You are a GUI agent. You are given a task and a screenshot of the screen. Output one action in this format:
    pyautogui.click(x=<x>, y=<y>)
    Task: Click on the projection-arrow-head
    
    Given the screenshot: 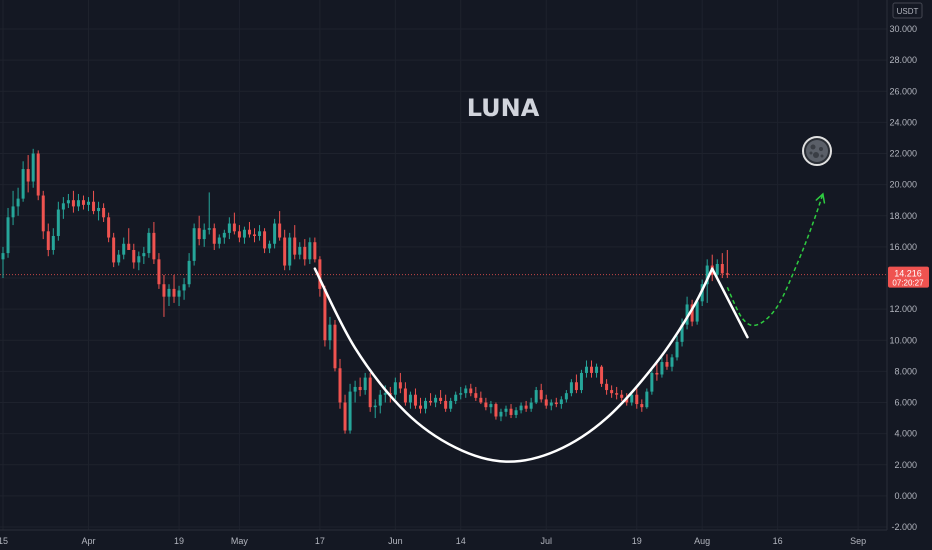 What is the action you would take?
    pyautogui.click(x=820, y=198)
    